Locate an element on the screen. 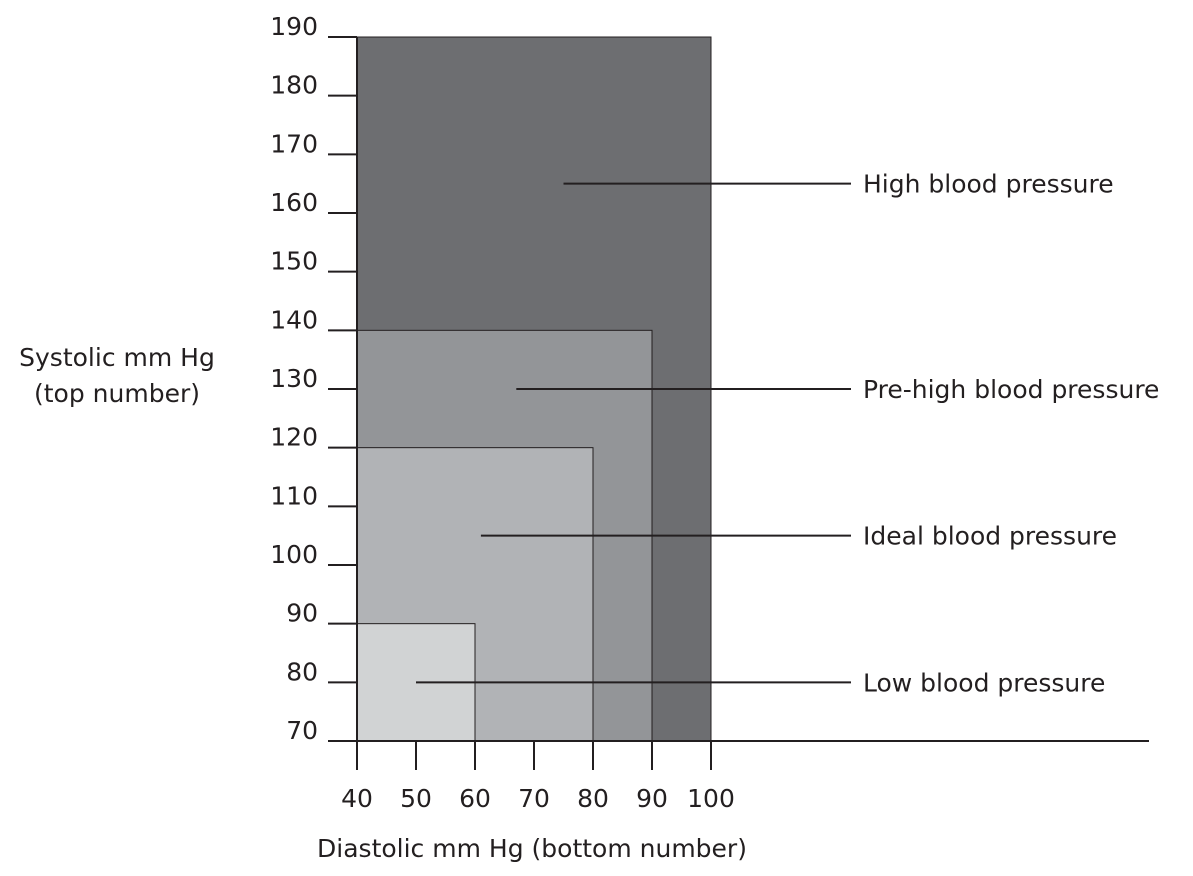 The width and height of the screenshot is (1193, 876). region-label-ideal-blood-pressure: Ideal blood pressure is located at coordinates (990, 536).